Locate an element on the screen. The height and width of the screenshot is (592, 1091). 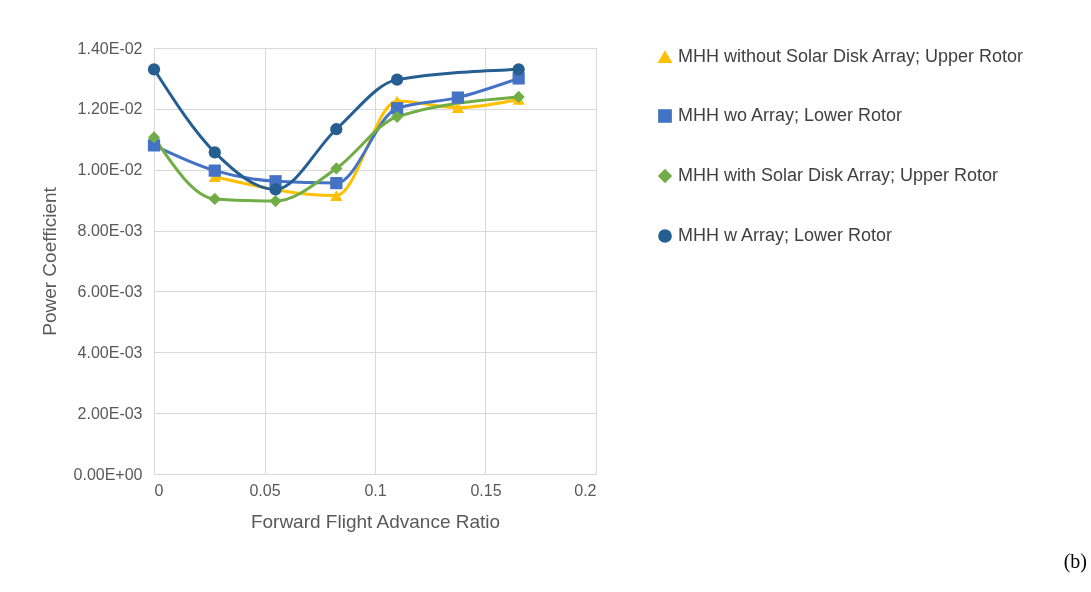
x-tick-label: 0.15 is located at coordinates (486, 490).